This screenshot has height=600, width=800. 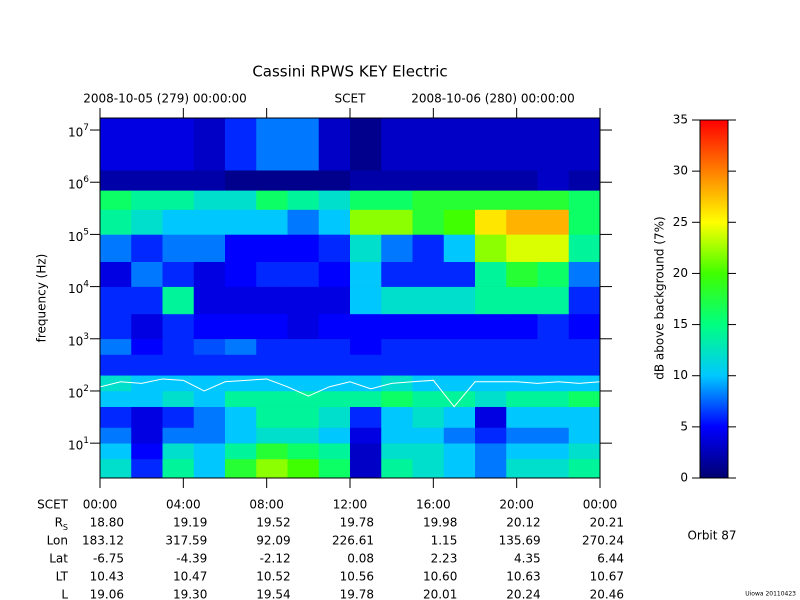 What do you see at coordinates (607, 577) in the screenshot?
I see `ephemeris-value: 10.67` at bounding box center [607, 577].